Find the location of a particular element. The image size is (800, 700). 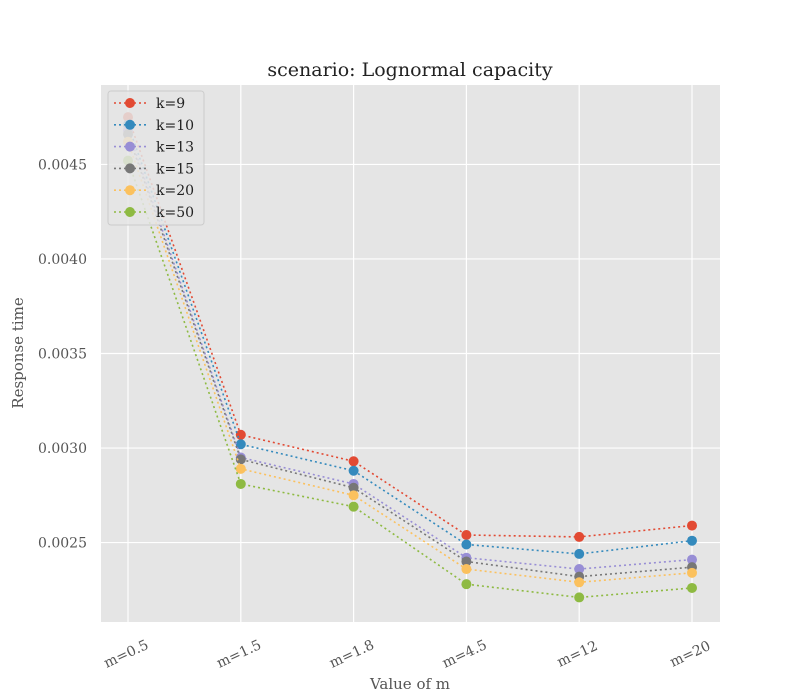

legend-item: k=20 is located at coordinates (154, 191).